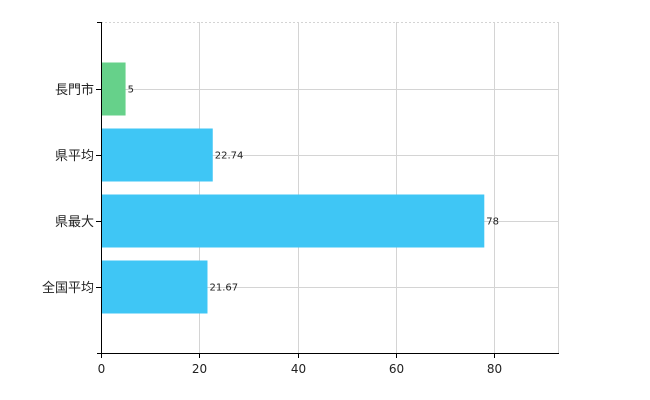 The height and width of the screenshot is (400, 650). I want to click on x-tick-label-2: 40, so click(298, 369).